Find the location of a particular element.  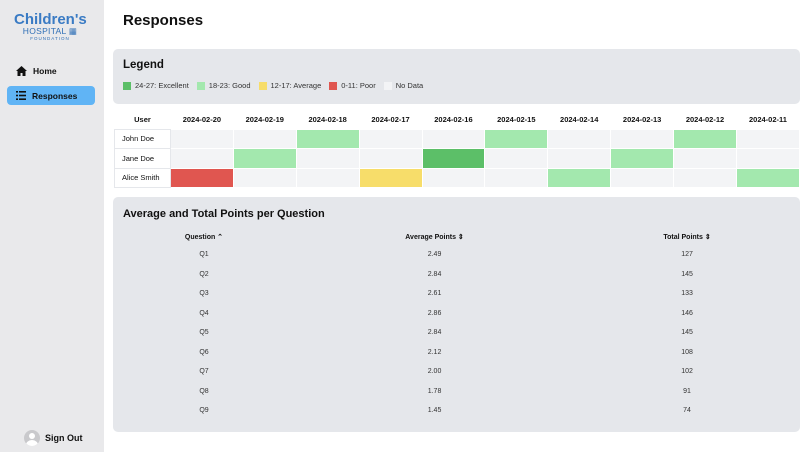

average-points-cell: 2.12 is located at coordinates (434, 352).